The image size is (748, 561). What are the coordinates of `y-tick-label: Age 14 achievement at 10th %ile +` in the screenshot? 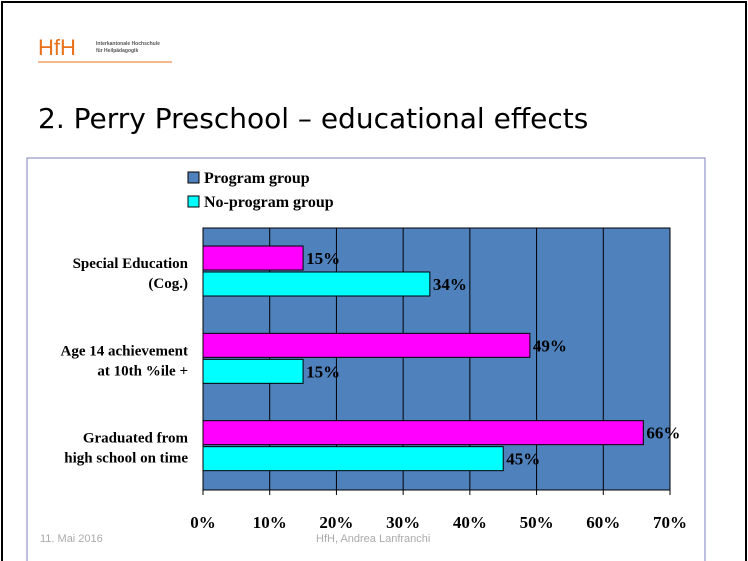 It's located at (124, 361).